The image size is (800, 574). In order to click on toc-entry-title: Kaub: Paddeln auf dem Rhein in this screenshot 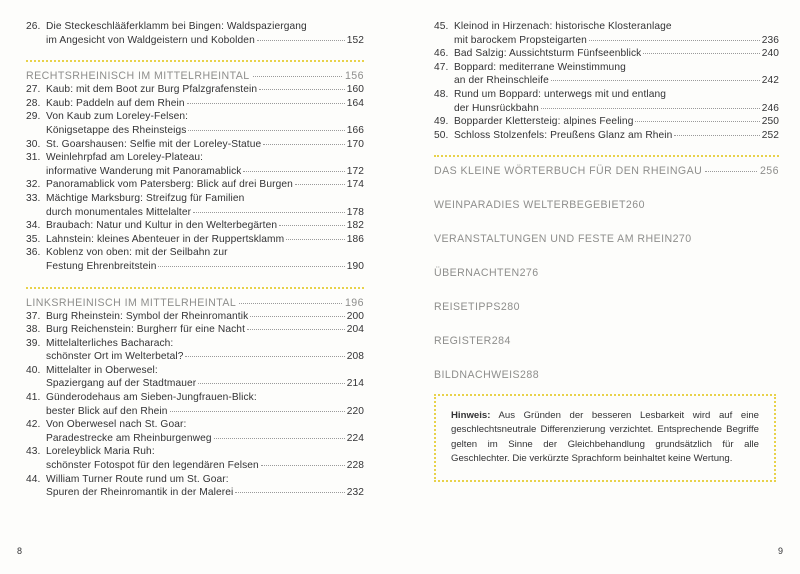, I will do `click(115, 103)`.